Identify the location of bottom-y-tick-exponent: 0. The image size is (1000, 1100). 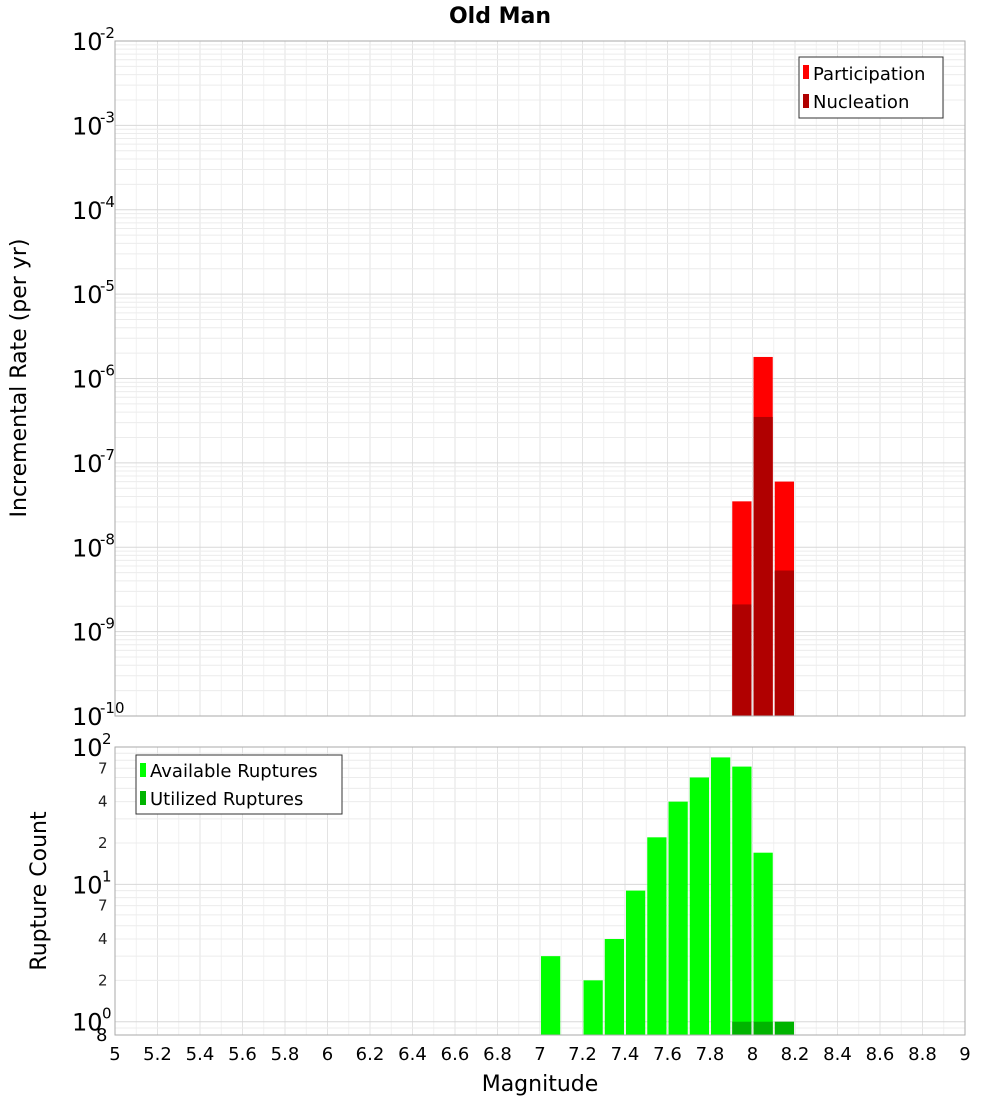
(107, 1014).